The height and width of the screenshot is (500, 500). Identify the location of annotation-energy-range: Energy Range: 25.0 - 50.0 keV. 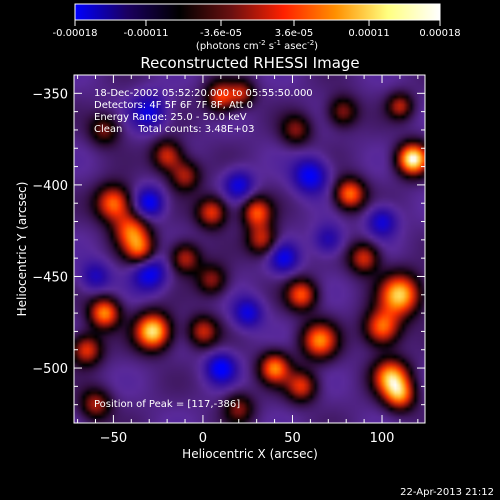
(170, 117).